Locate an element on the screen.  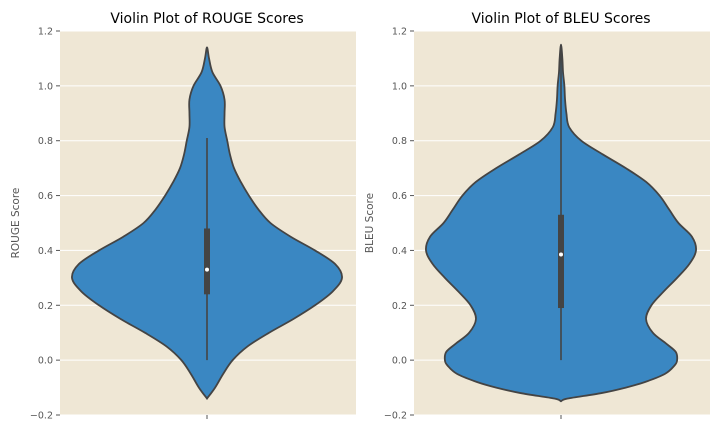
iqr-box-rouge is located at coordinates (207, 261).